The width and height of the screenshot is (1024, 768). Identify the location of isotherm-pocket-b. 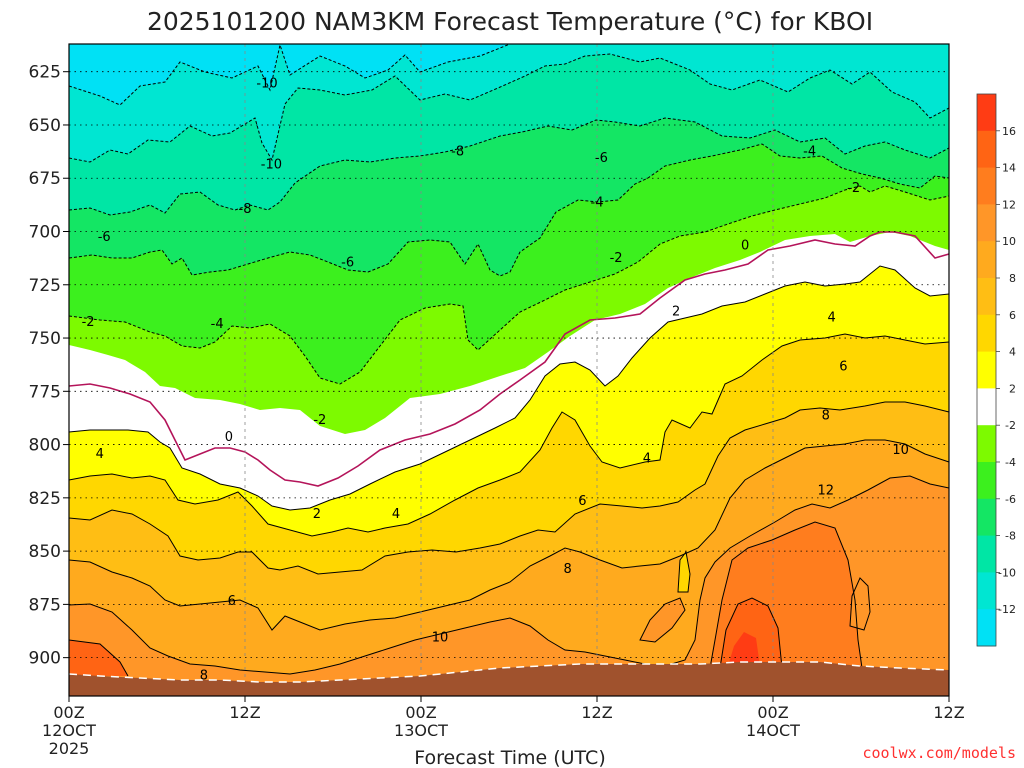
(684, 571).